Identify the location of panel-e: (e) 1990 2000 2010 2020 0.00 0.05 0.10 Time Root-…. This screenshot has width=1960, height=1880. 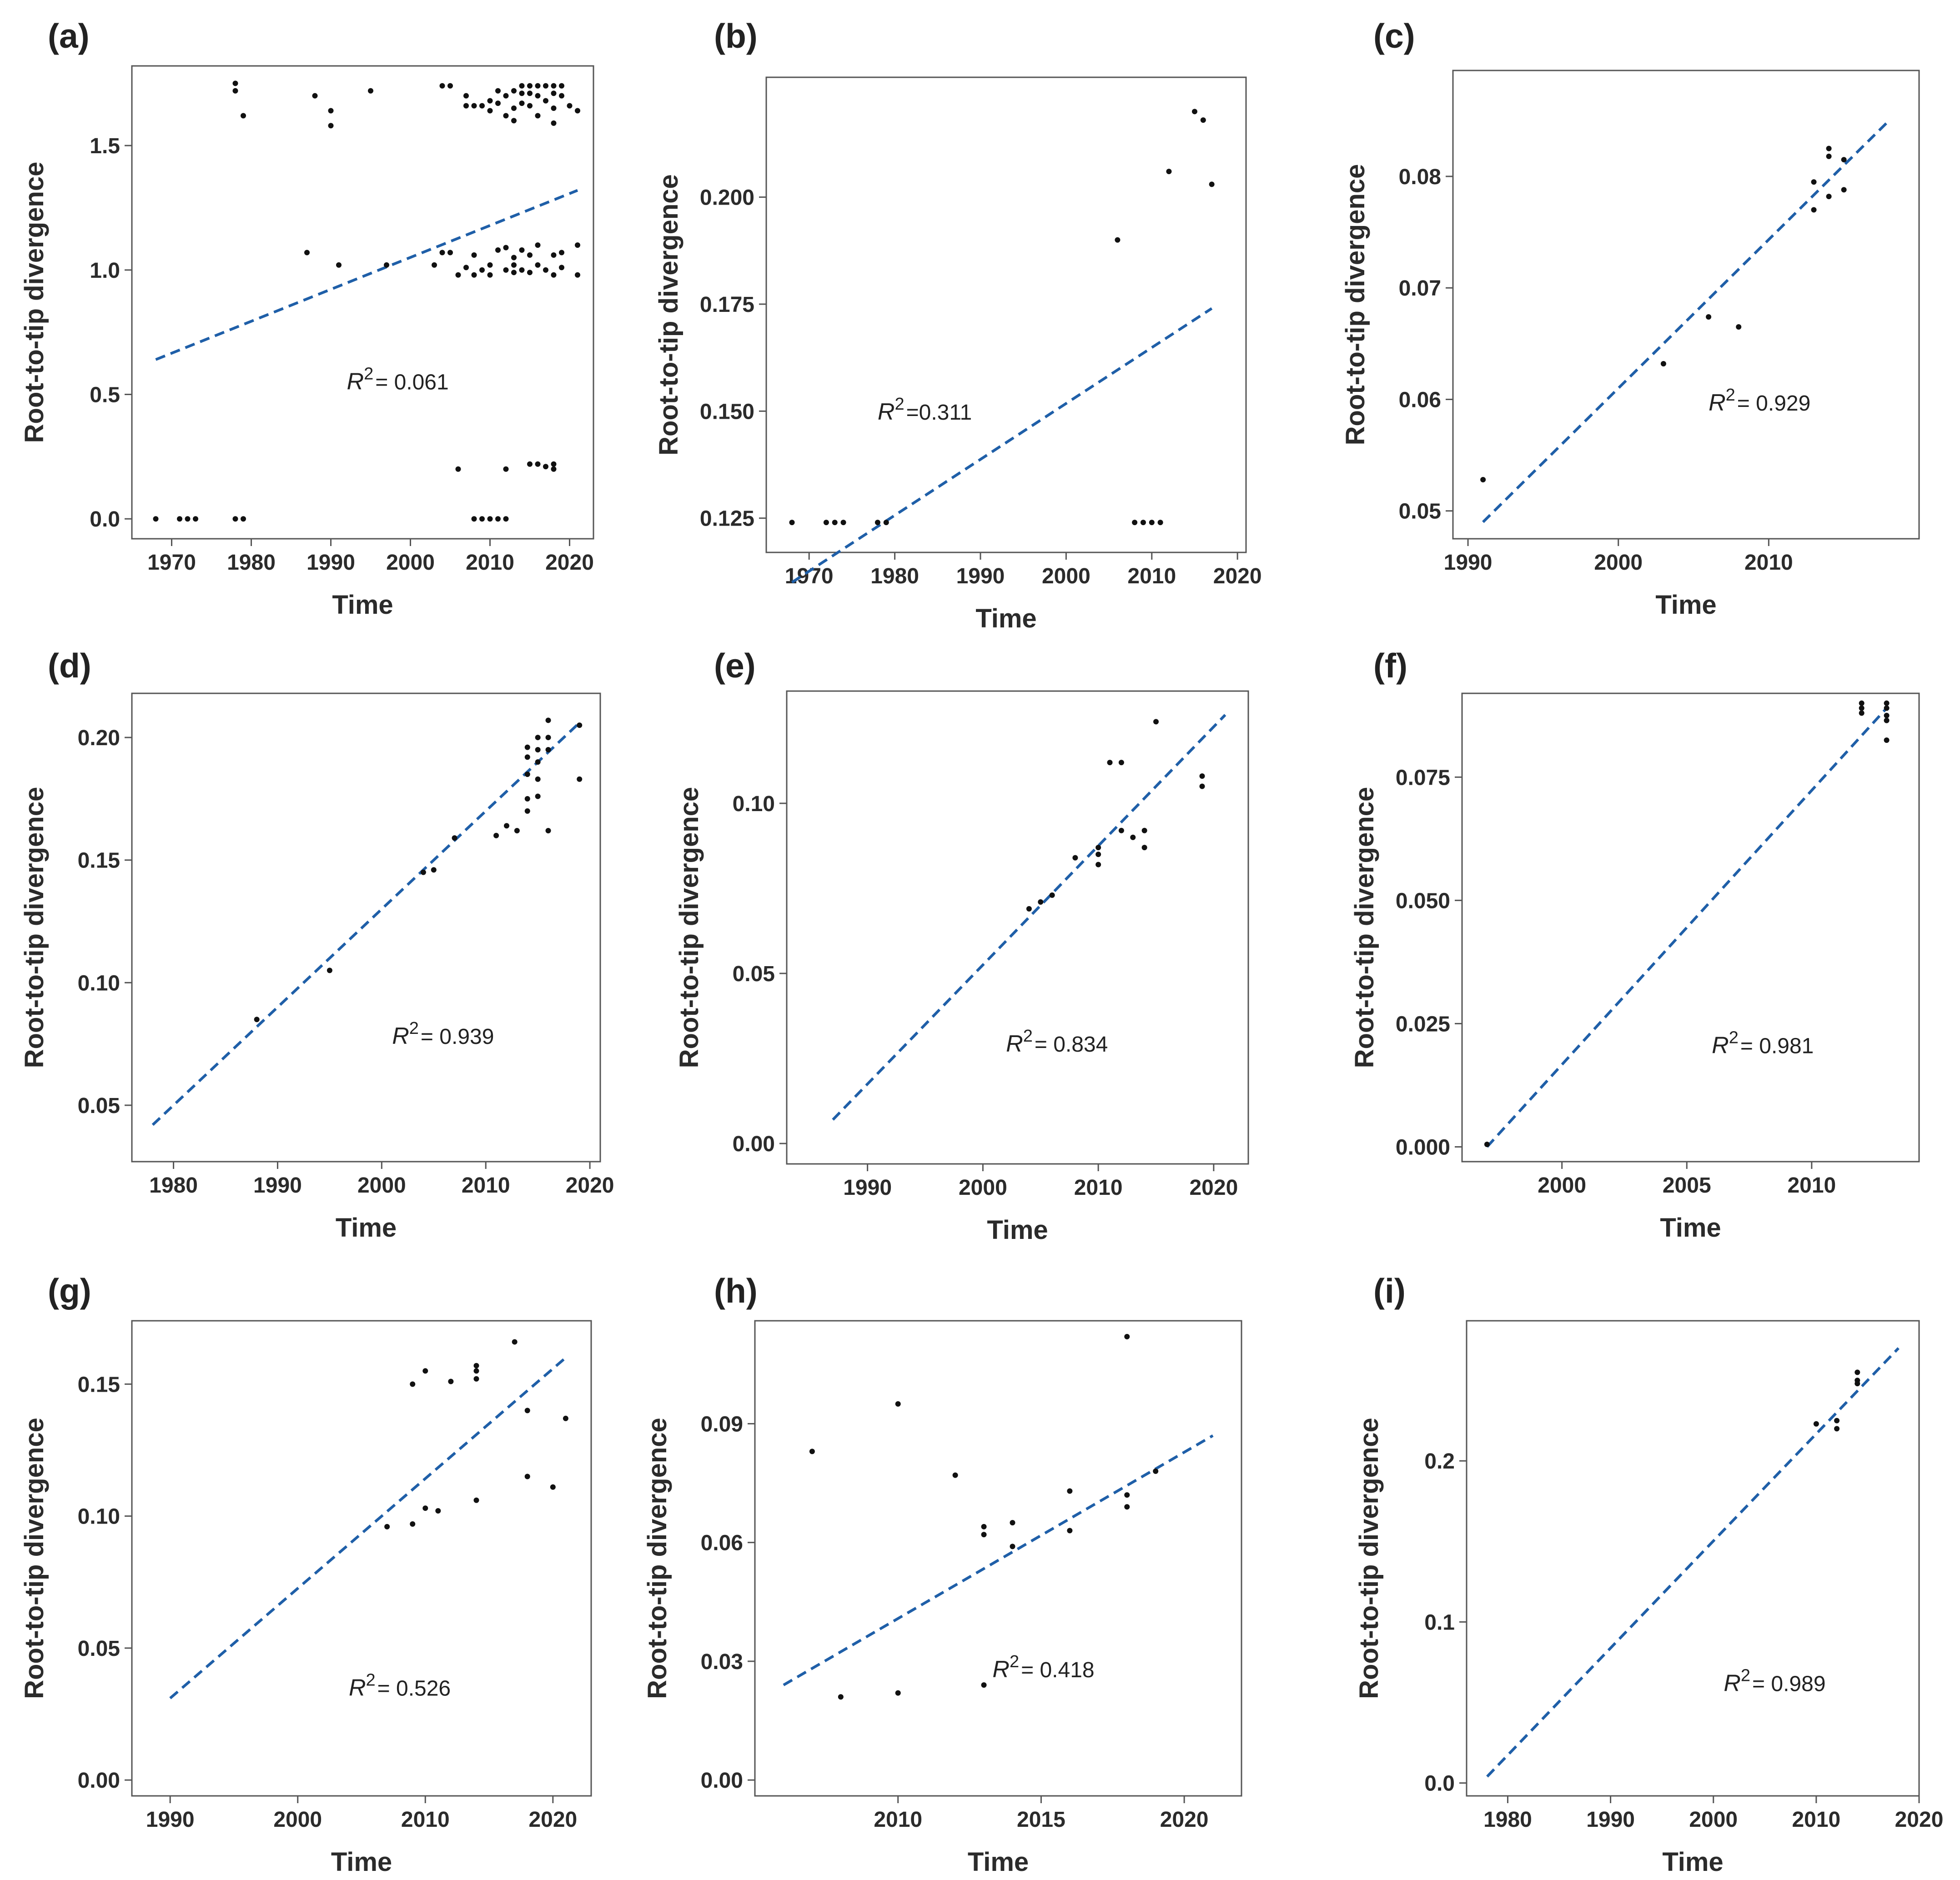
(961, 946).